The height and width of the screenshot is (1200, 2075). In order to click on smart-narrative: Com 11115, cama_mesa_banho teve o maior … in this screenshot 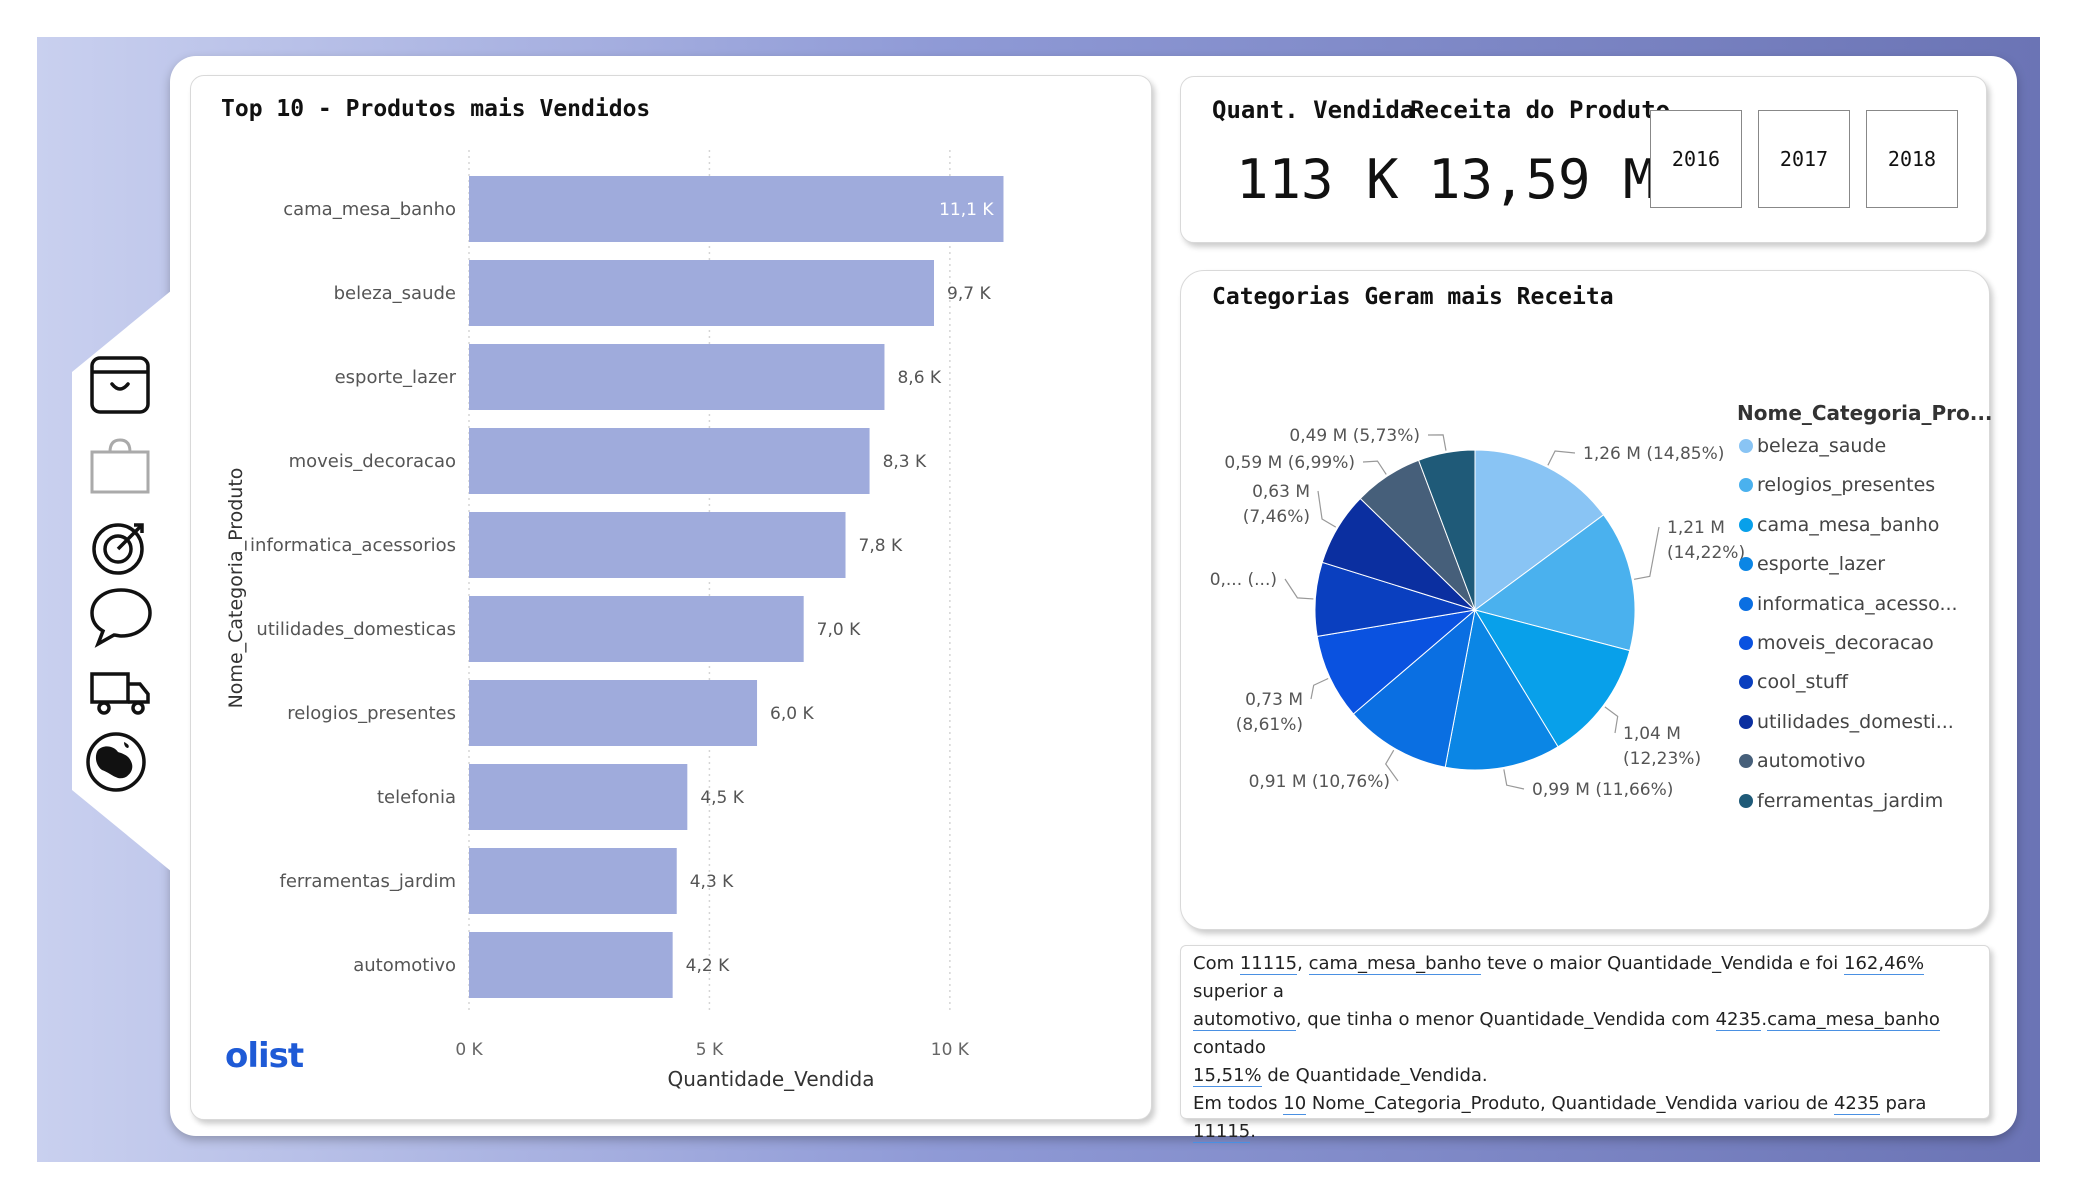, I will do `click(1573, 1048)`.